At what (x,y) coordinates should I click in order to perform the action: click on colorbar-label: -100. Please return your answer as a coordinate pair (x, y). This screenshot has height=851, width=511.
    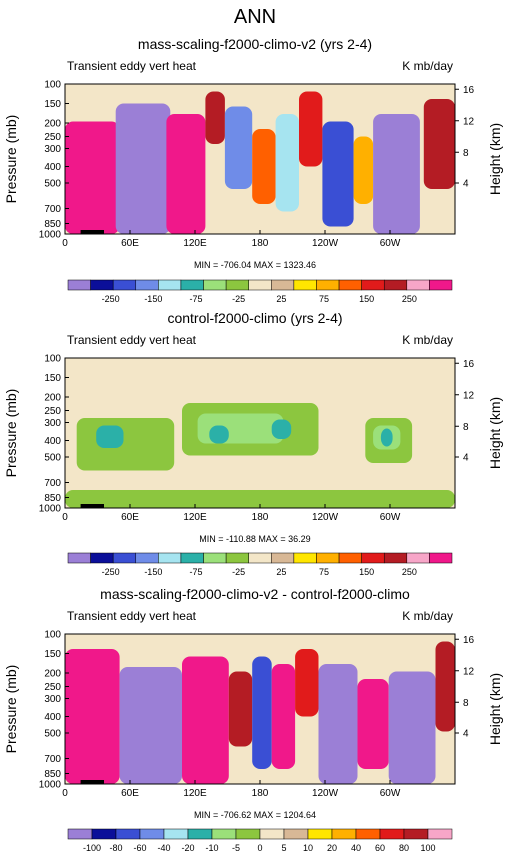
    Looking at the image, I should click on (92, 847).